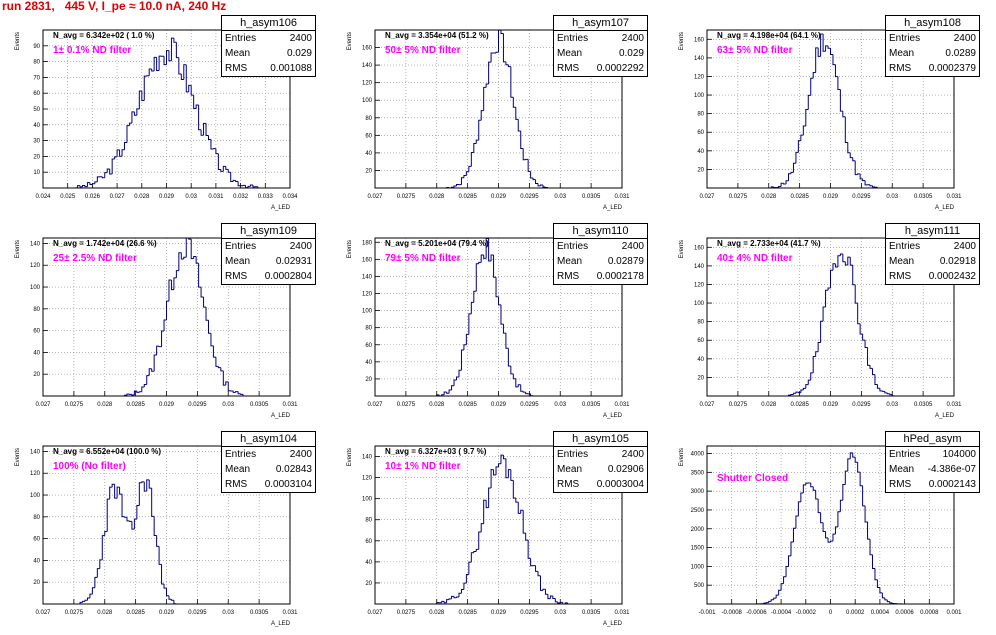 This screenshot has width=996, height=635. Describe the element at coordinates (781, 613) in the screenshot. I see `x-tick-label: -0.0004` at that location.